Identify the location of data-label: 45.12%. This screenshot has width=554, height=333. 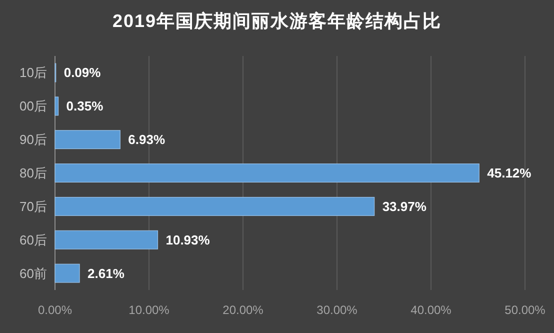
(509, 173).